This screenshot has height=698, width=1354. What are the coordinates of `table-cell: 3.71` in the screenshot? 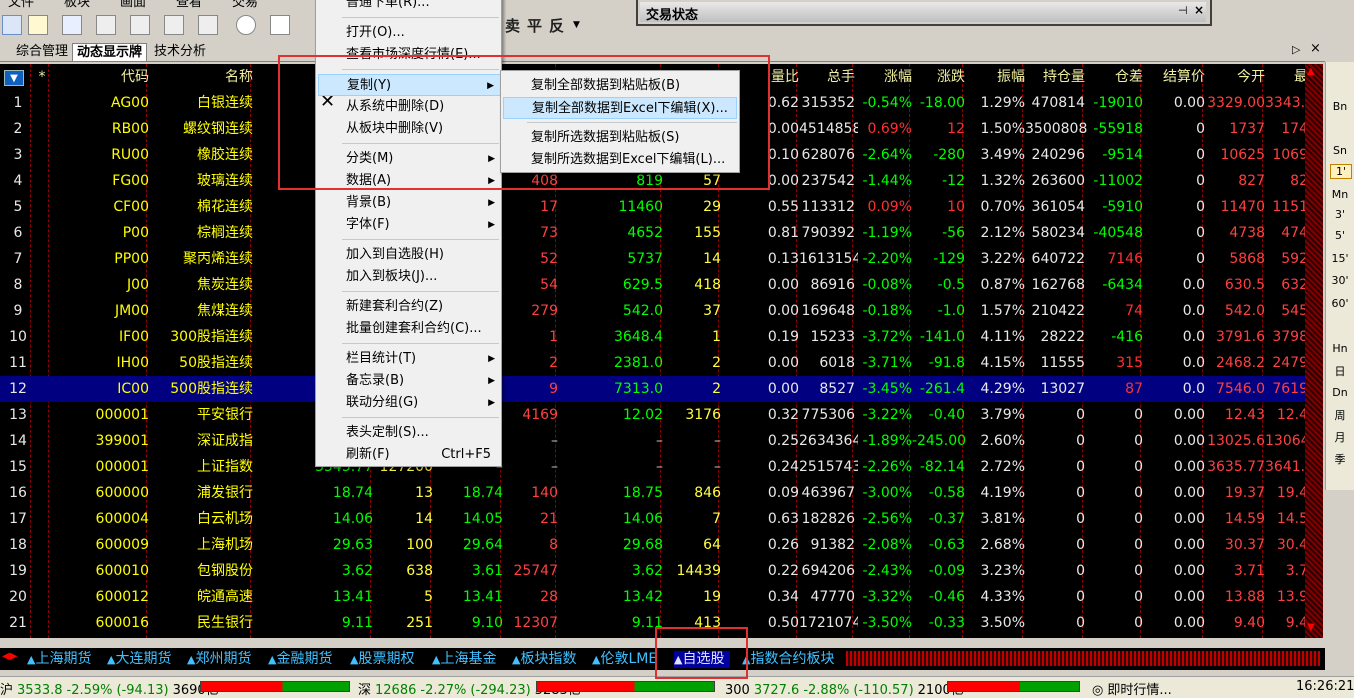 It's located at (1249, 571).